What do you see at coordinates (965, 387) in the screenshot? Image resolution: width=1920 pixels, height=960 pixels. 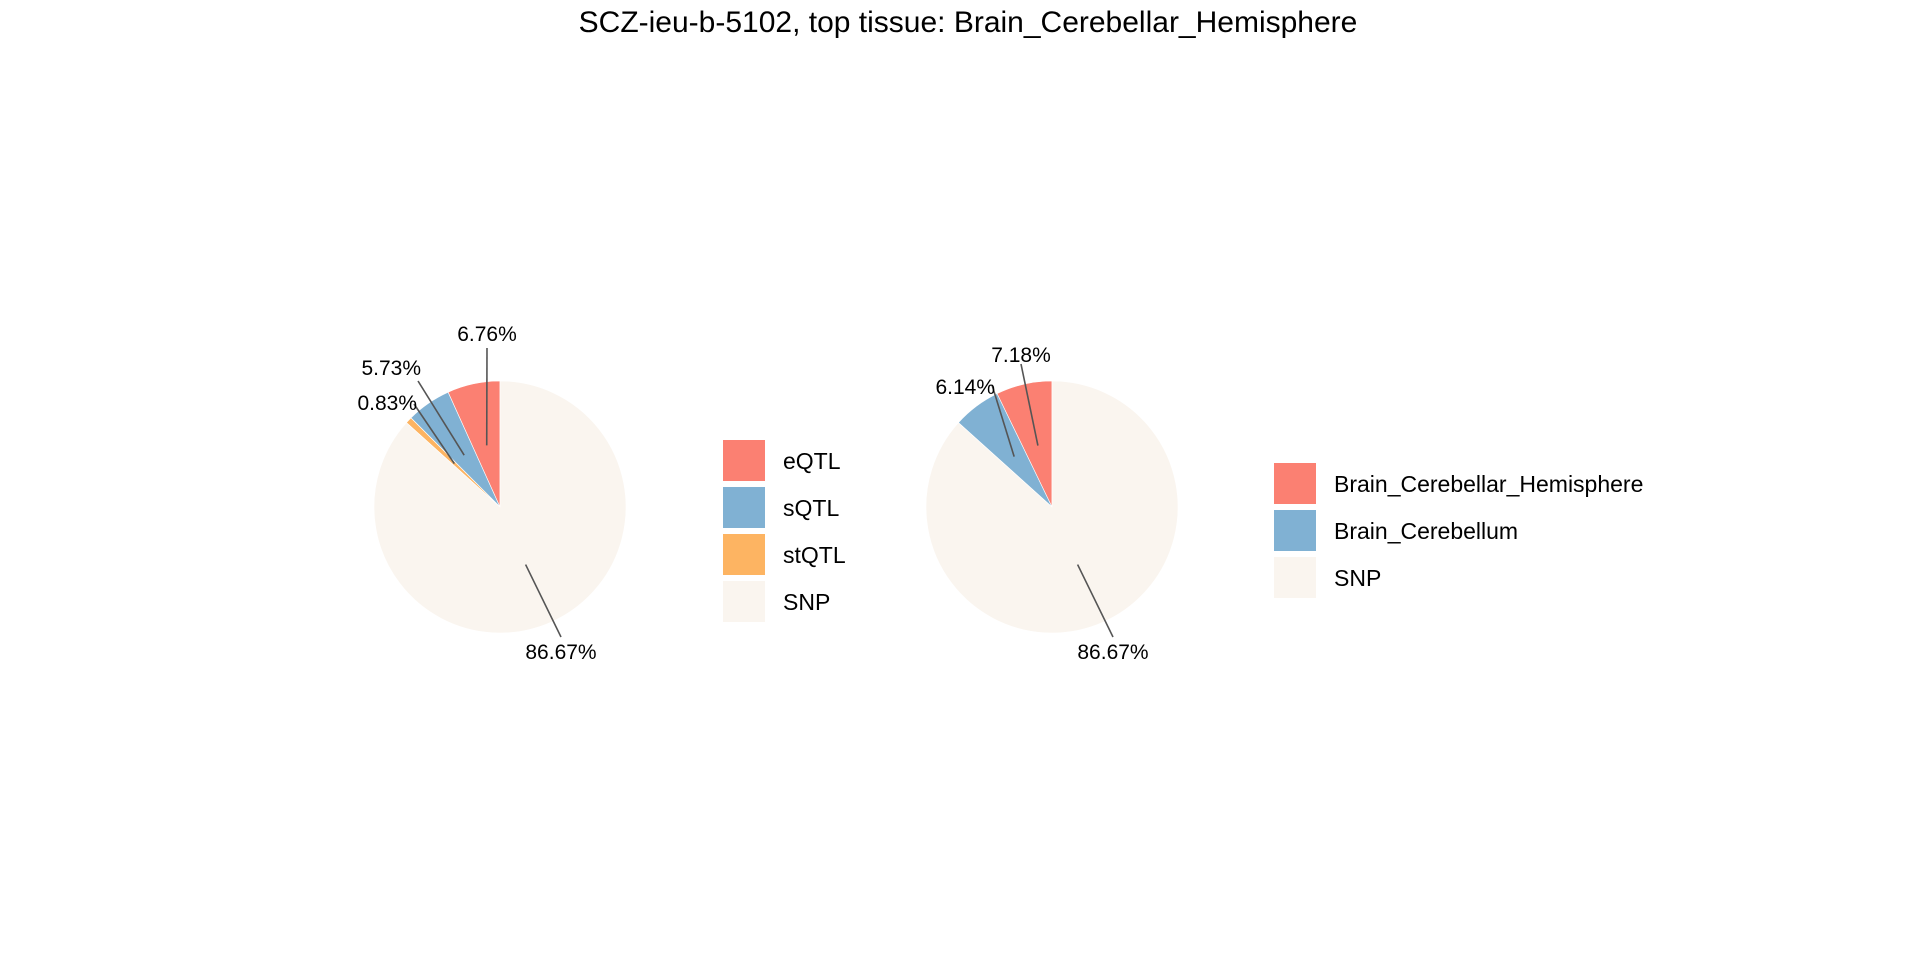 I see `pie-right-label-brain-cerebellum: 6.14%` at bounding box center [965, 387].